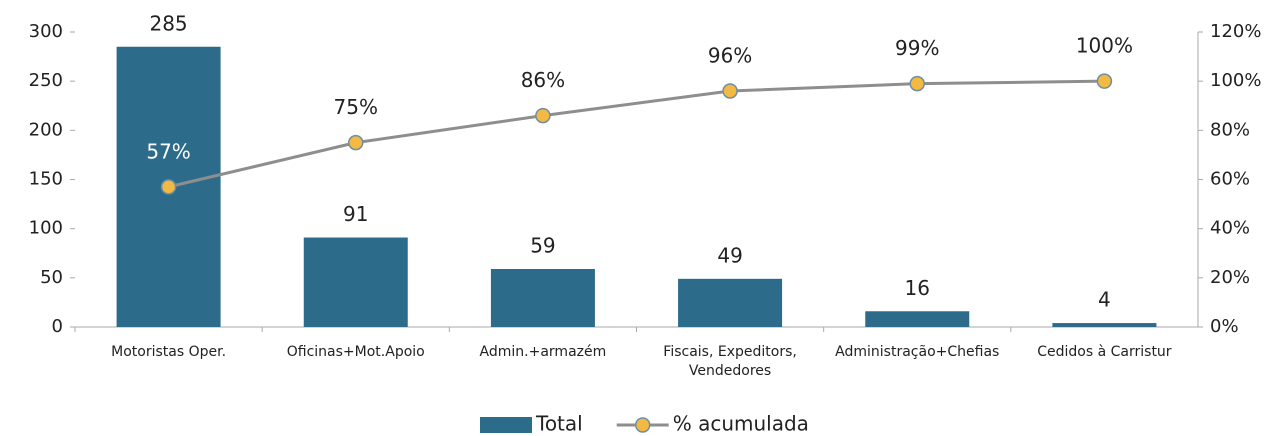  What do you see at coordinates (1230, 228) in the screenshot?
I see `y2-tick-label: 40%` at bounding box center [1230, 228].